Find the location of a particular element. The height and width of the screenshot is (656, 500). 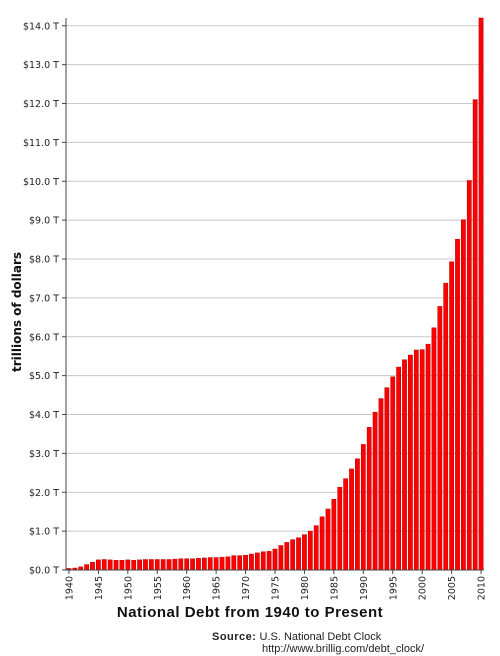

bar-1946 is located at coordinates (104, 565).